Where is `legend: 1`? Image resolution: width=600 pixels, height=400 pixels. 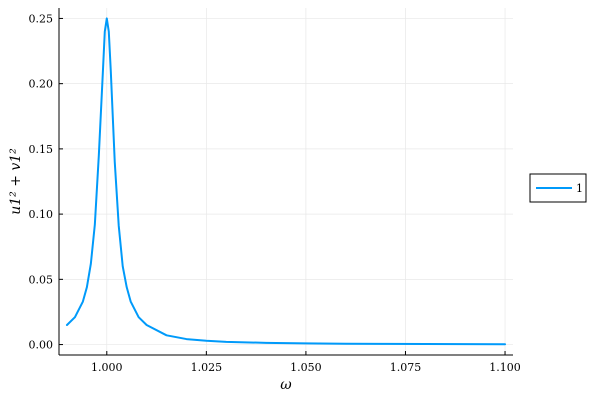 legend: 1 is located at coordinates (558, 188).